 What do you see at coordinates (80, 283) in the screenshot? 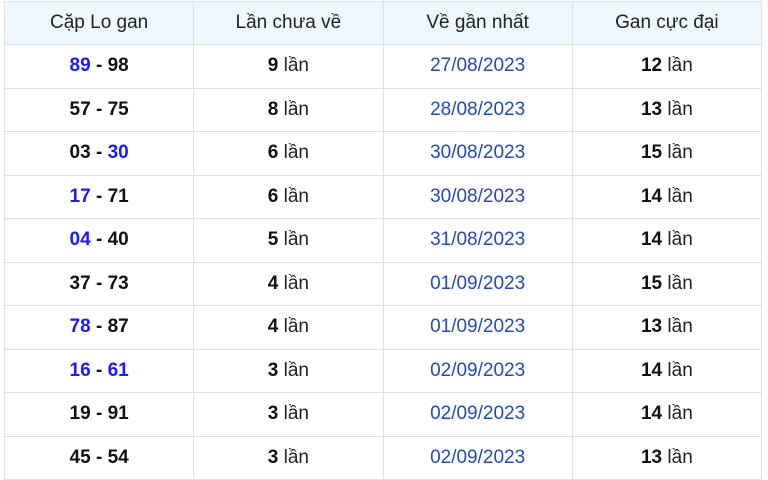
I see `pair-first: 37` at bounding box center [80, 283].